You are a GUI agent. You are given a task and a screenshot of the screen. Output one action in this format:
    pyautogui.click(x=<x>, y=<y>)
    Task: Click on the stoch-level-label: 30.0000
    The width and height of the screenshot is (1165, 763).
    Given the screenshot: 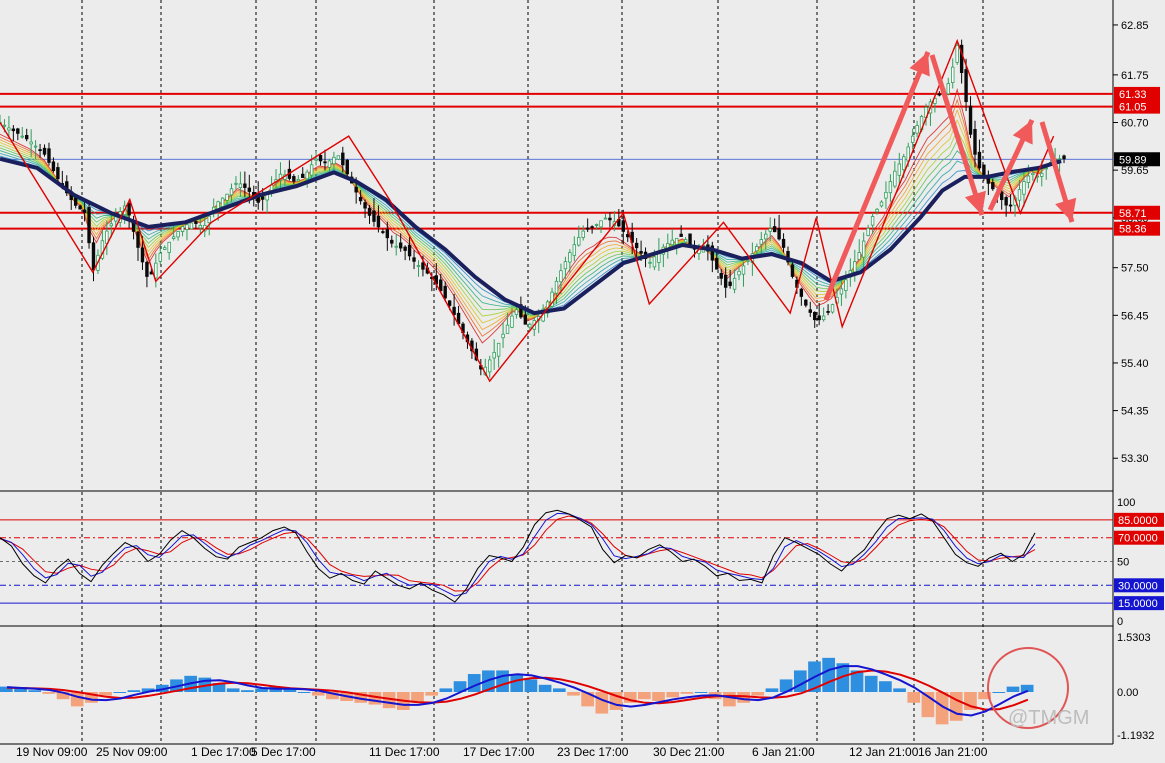 What is the action you would take?
    pyautogui.click(x=1138, y=586)
    